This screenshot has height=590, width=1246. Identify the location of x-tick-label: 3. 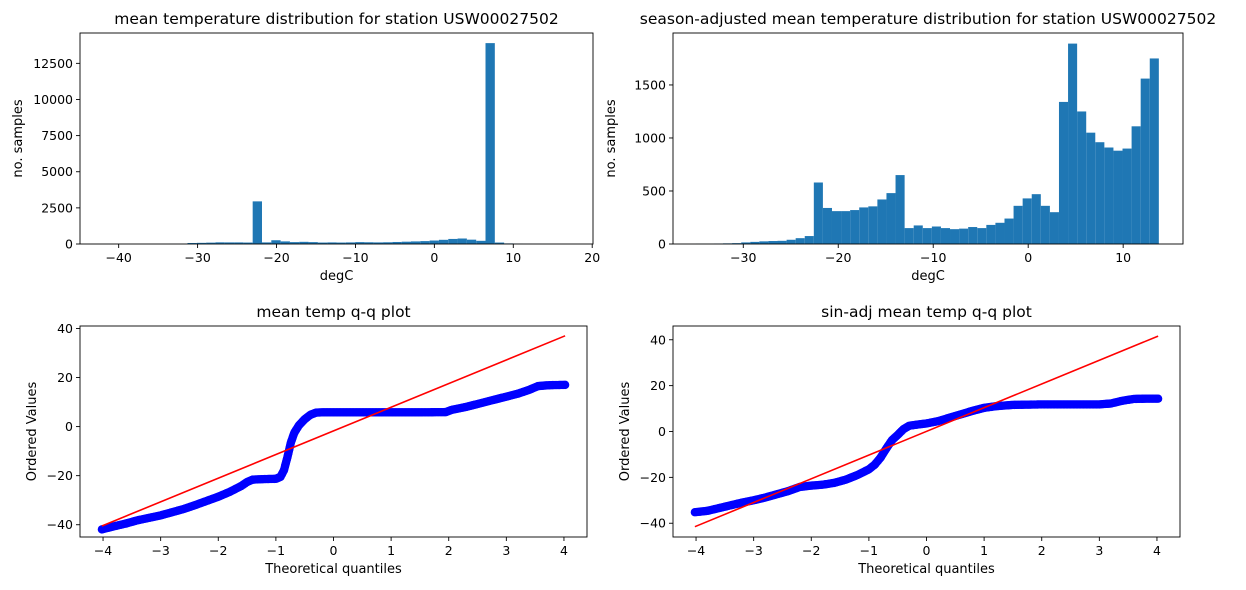
(506, 550).